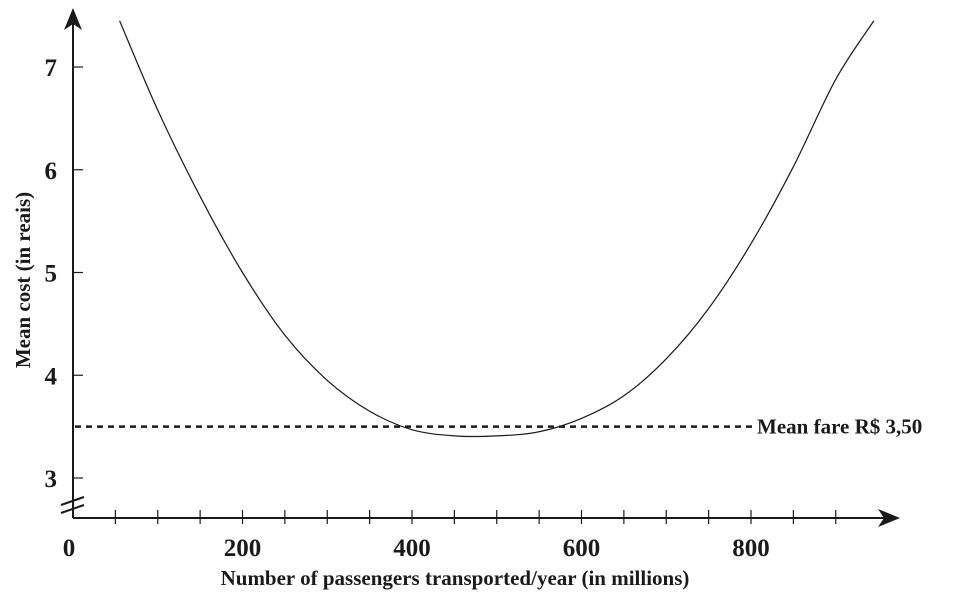 This screenshot has height=592, width=962. What do you see at coordinates (51, 274) in the screenshot?
I see `y-tick-label: 5` at bounding box center [51, 274].